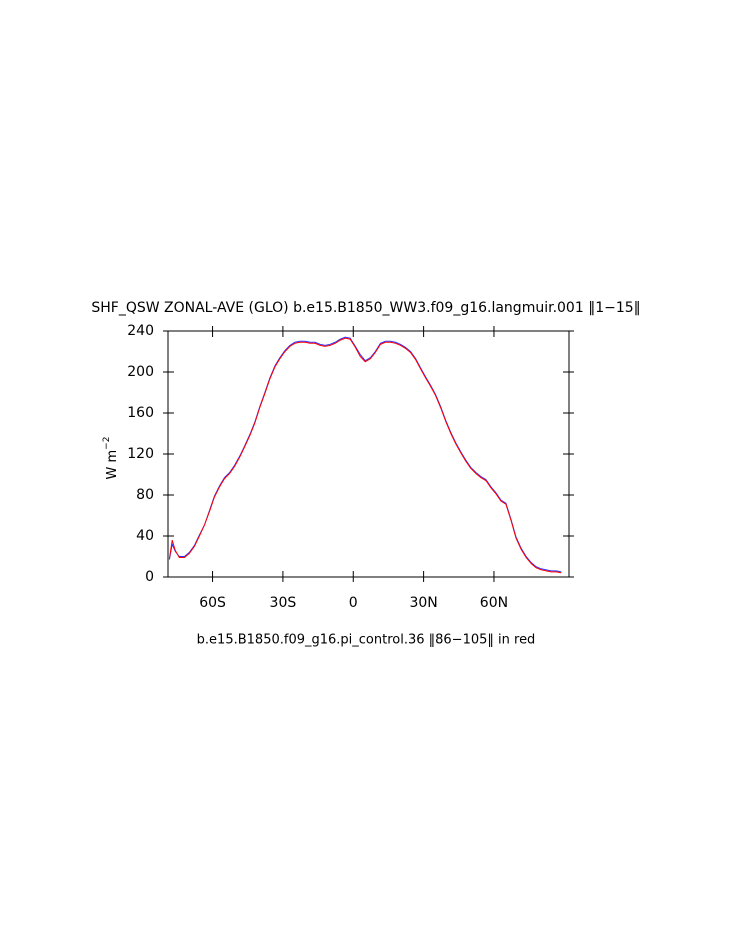 Image resolution: width=733 pixels, height=945 pixels. Describe the element at coordinates (353, 603) in the screenshot. I see `x-tick-label: 0` at that location.